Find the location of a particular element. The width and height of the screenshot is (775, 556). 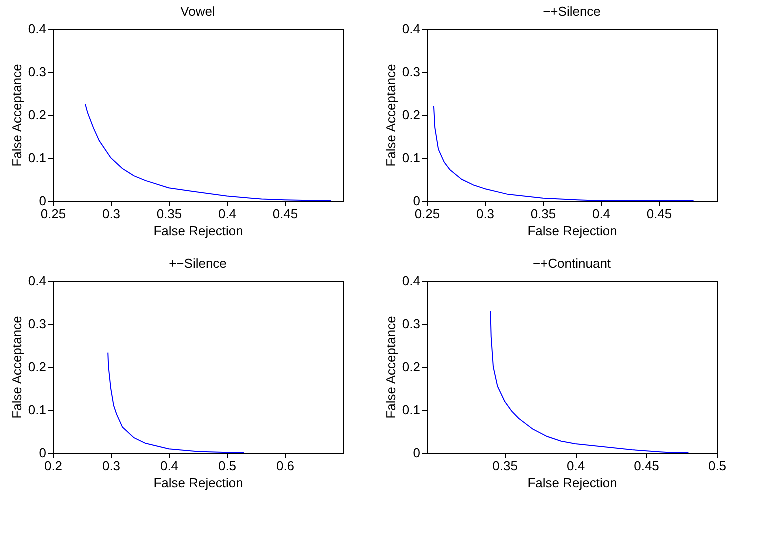

chart-title: −+Silence is located at coordinates (572, 11).